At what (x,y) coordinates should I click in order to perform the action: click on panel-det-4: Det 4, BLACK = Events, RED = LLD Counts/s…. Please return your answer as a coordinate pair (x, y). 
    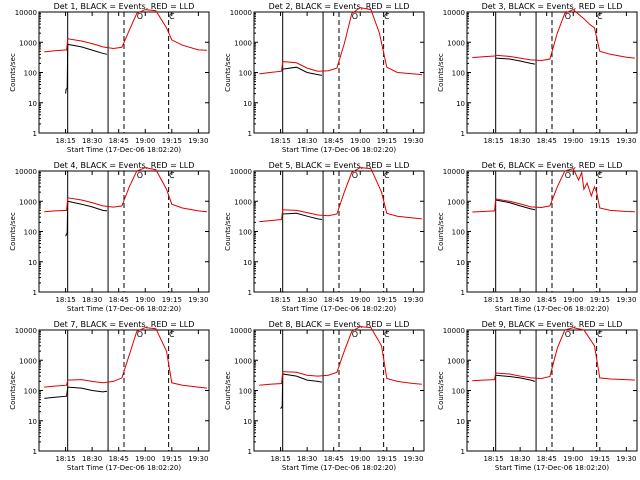
    Looking at the image, I should click on (109, 237).